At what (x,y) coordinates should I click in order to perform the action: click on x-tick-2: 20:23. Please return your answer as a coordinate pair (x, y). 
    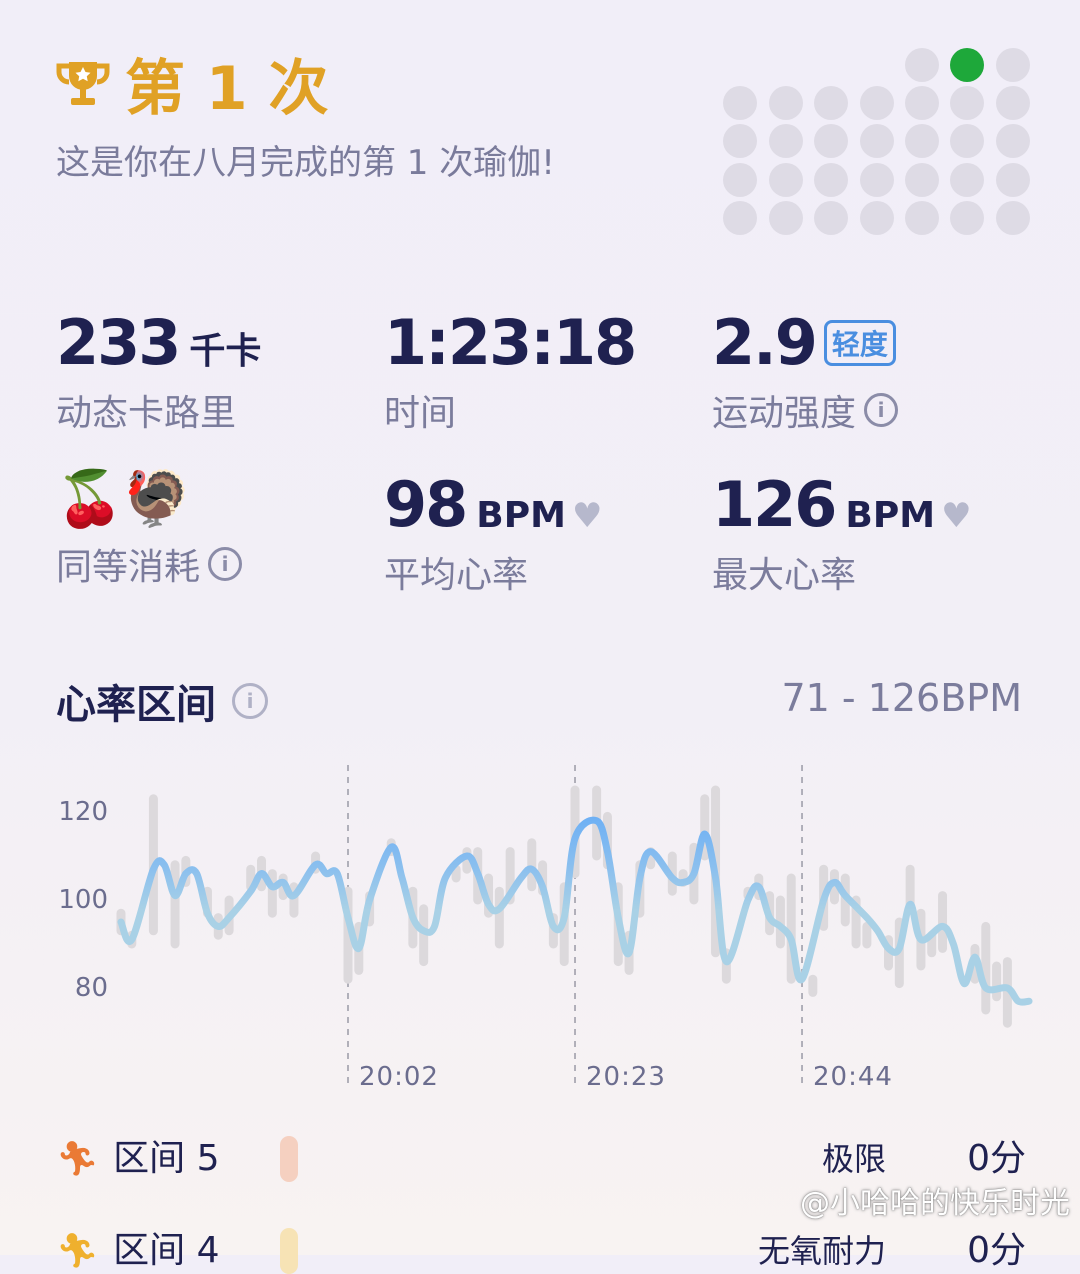
    Looking at the image, I should click on (626, 1077).